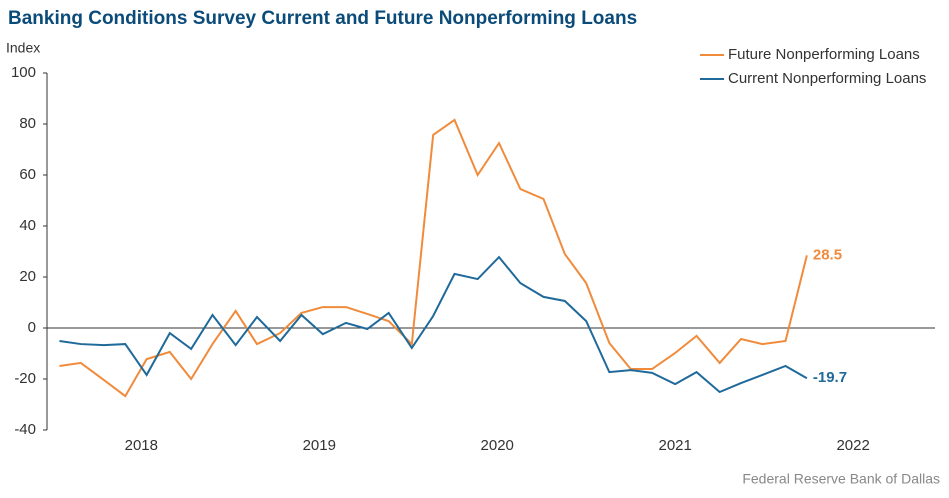 Image resolution: width=949 pixels, height=498 pixels. I want to click on source: Federal Reserve Bank of Dallas, so click(841, 479).